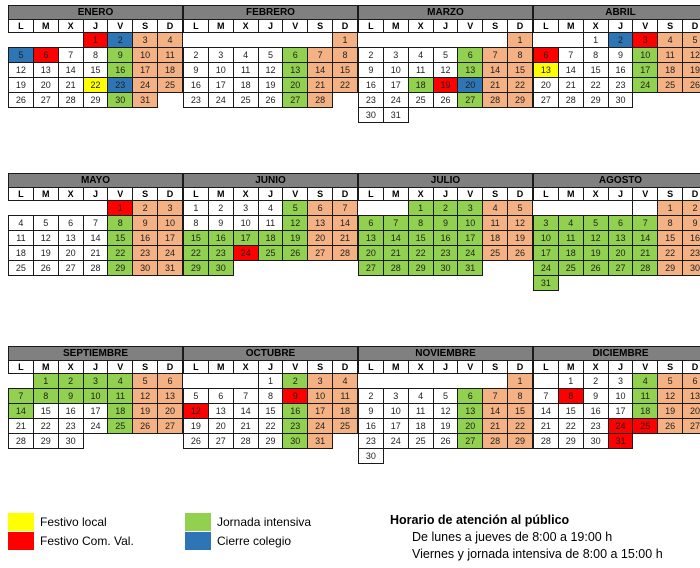 The height and width of the screenshot is (568, 700). Describe the element at coordinates (595, 55) in the screenshot. I see `day-cell: 8` at that location.